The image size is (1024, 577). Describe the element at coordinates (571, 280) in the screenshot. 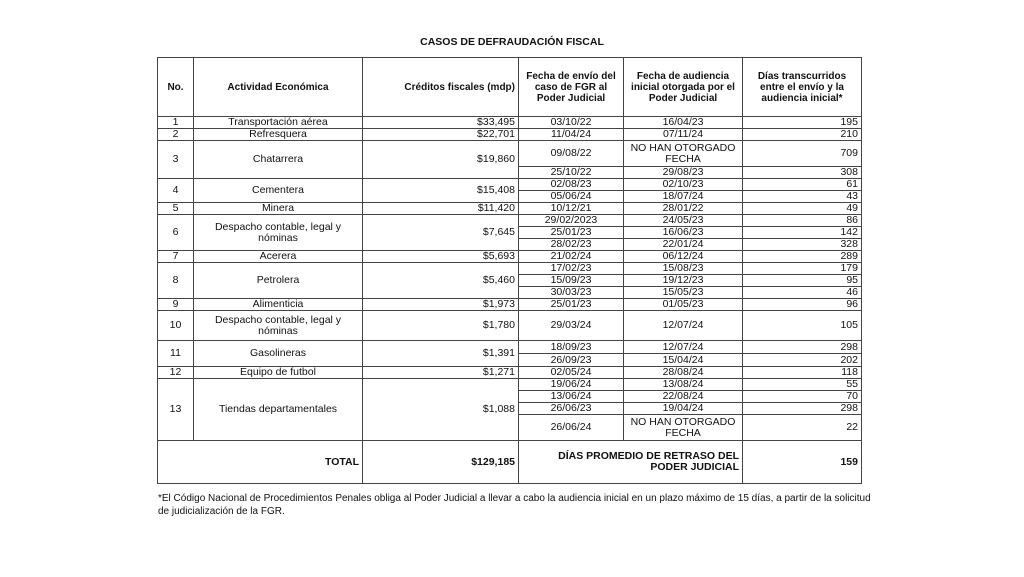

I see `send-date: 15/09/23` at that location.